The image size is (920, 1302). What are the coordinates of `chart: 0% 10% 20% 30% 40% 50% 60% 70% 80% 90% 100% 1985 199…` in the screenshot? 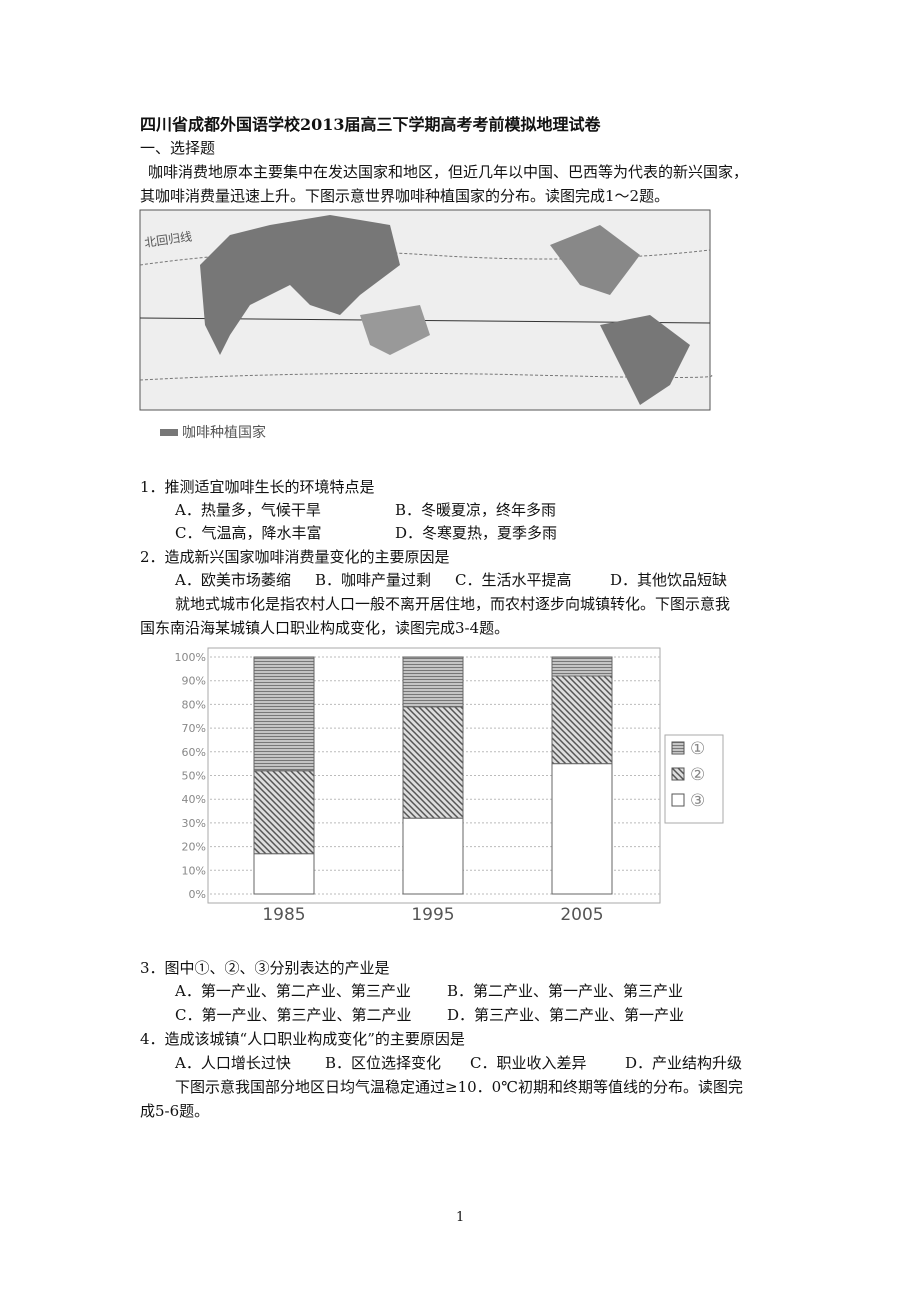 It's located at (449, 786).